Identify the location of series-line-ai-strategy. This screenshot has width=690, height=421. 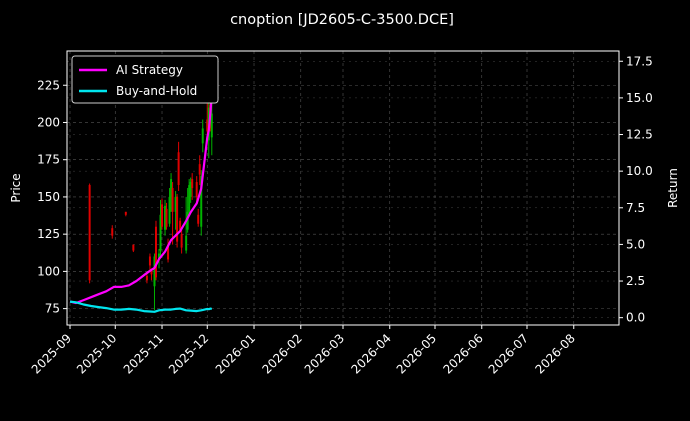
(141, 199).